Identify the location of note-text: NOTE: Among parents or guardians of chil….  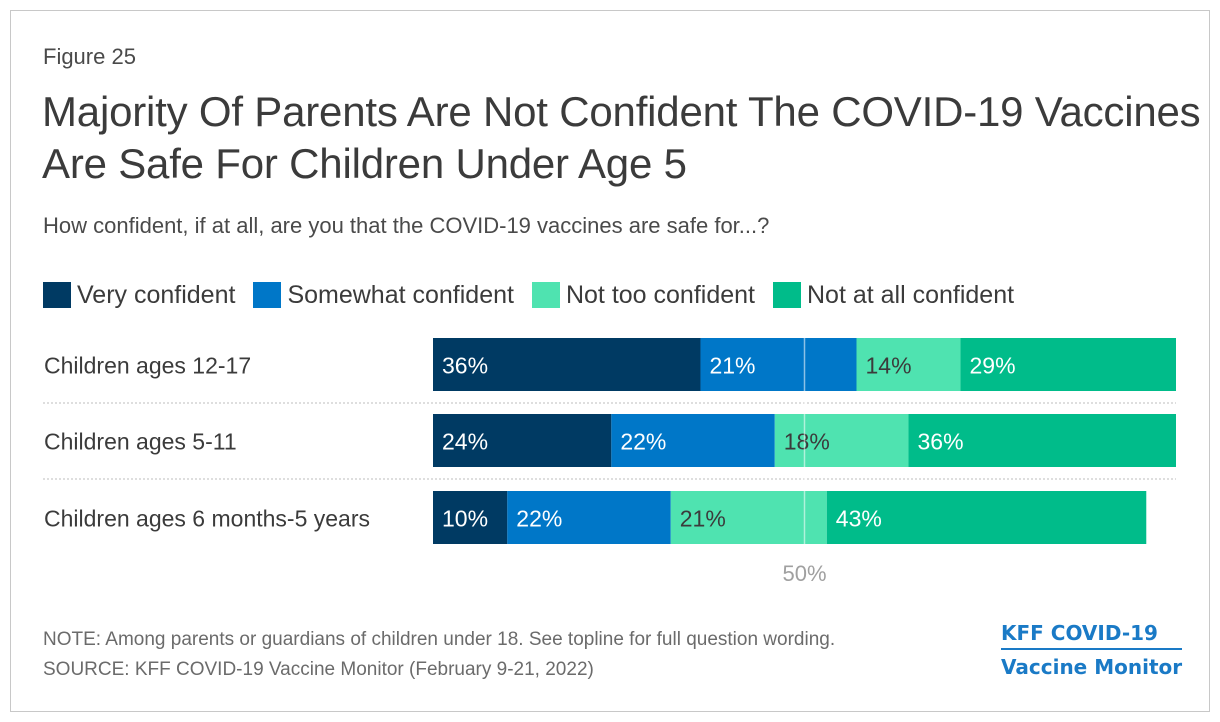
(439, 639).